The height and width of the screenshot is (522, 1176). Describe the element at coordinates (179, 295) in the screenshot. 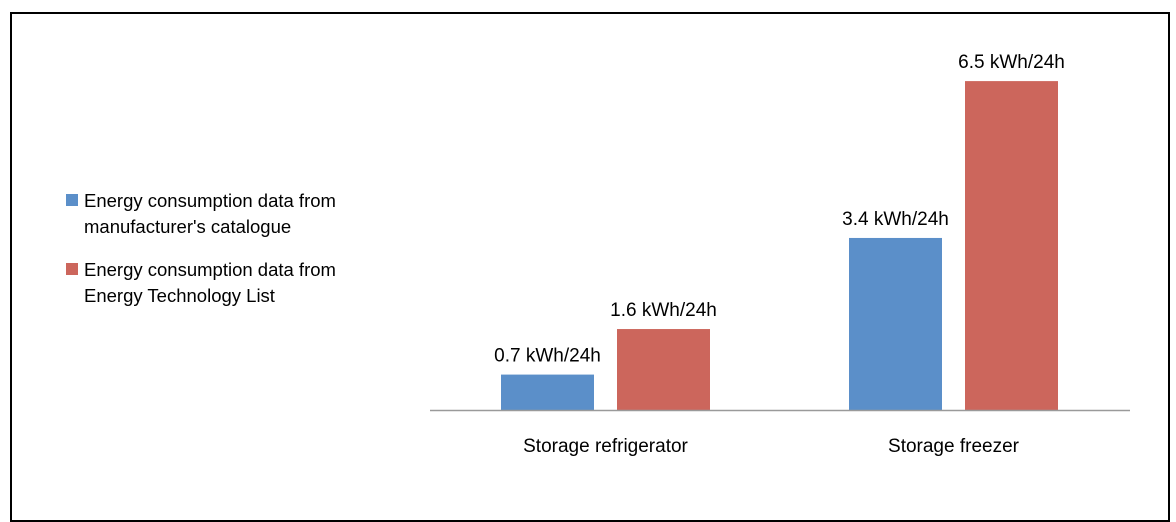

I see `legend-label-energy-technology-list-line2: Energy Technology List` at that location.